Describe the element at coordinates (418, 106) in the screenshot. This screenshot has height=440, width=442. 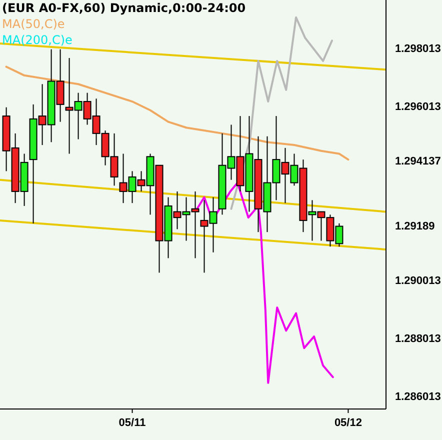
I see `y-tick-label: 1.296013` at that location.